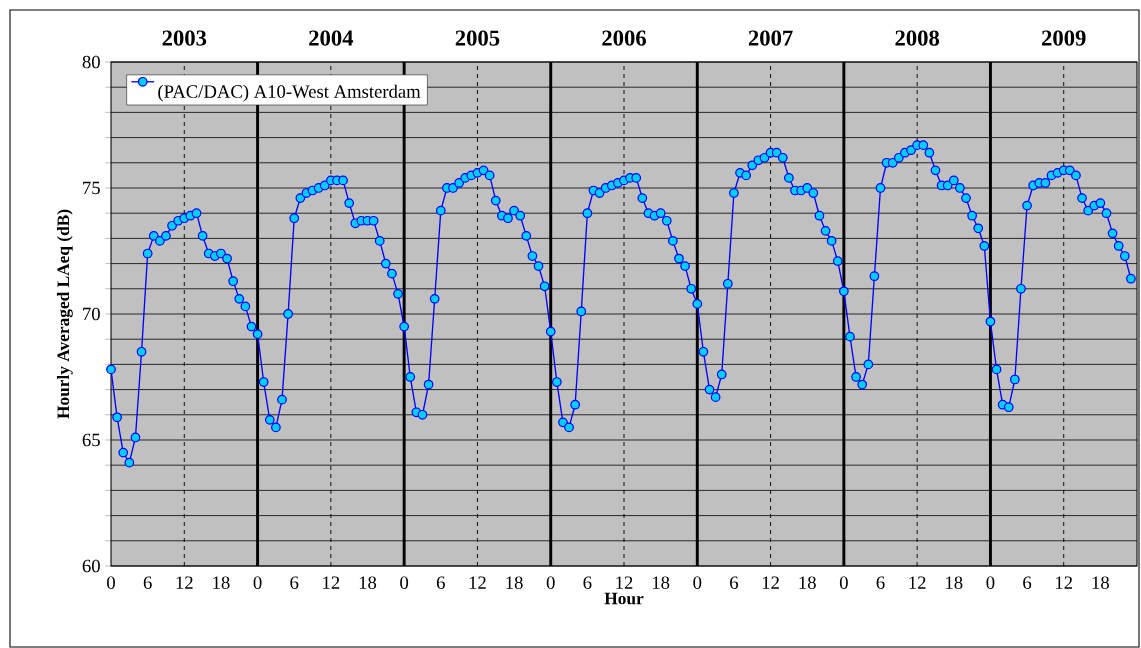 The width and height of the screenshot is (1141, 648). Describe the element at coordinates (91, 314) in the screenshot. I see `y-tick-label: 70` at that location.